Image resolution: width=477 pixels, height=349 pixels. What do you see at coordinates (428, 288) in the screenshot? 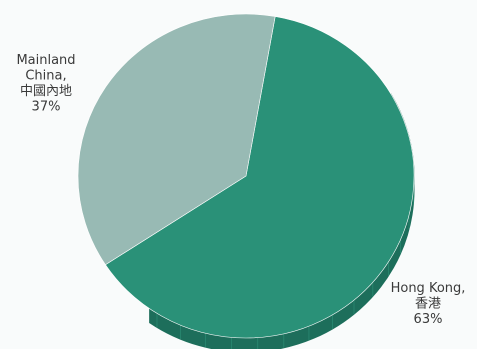
I see `slice-label-line: Hong Kong,` at bounding box center [428, 288].